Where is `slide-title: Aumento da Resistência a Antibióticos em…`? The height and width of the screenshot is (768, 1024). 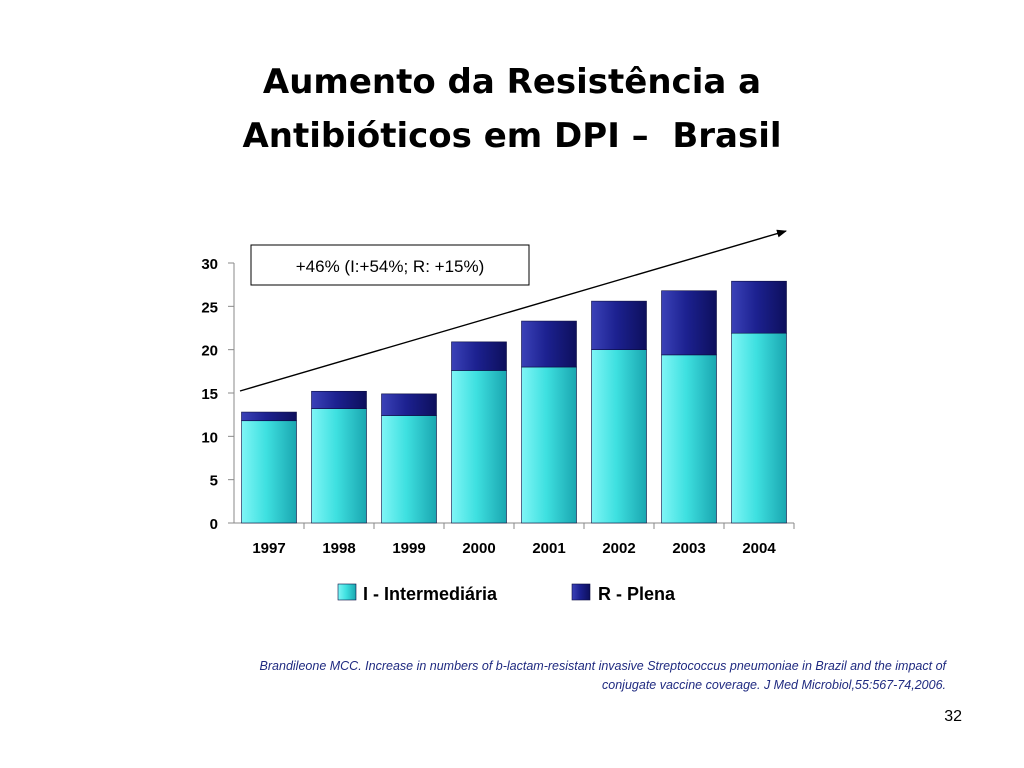
slide-title: Aumento da Resistência a Antibióticos em… is located at coordinates (512, 109).